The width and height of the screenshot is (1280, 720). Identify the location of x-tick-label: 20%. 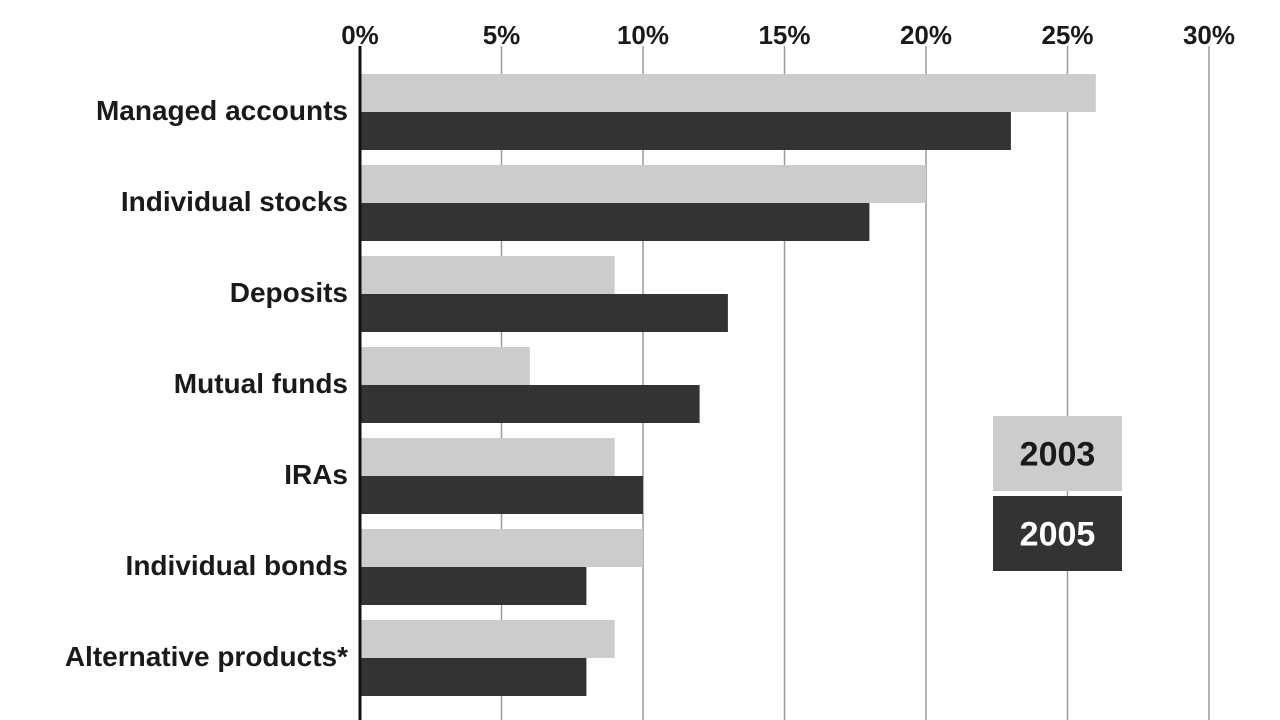
(926, 35).